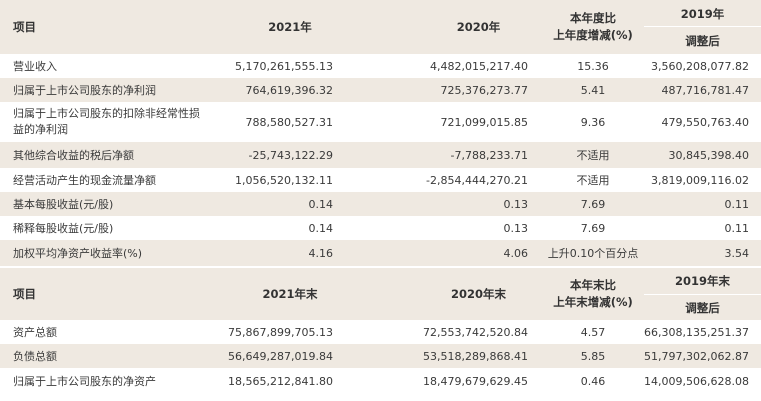  What do you see at coordinates (593, 27) in the screenshot?
I see `header-change: 本年度比 上年度增减(%)` at bounding box center [593, 27].